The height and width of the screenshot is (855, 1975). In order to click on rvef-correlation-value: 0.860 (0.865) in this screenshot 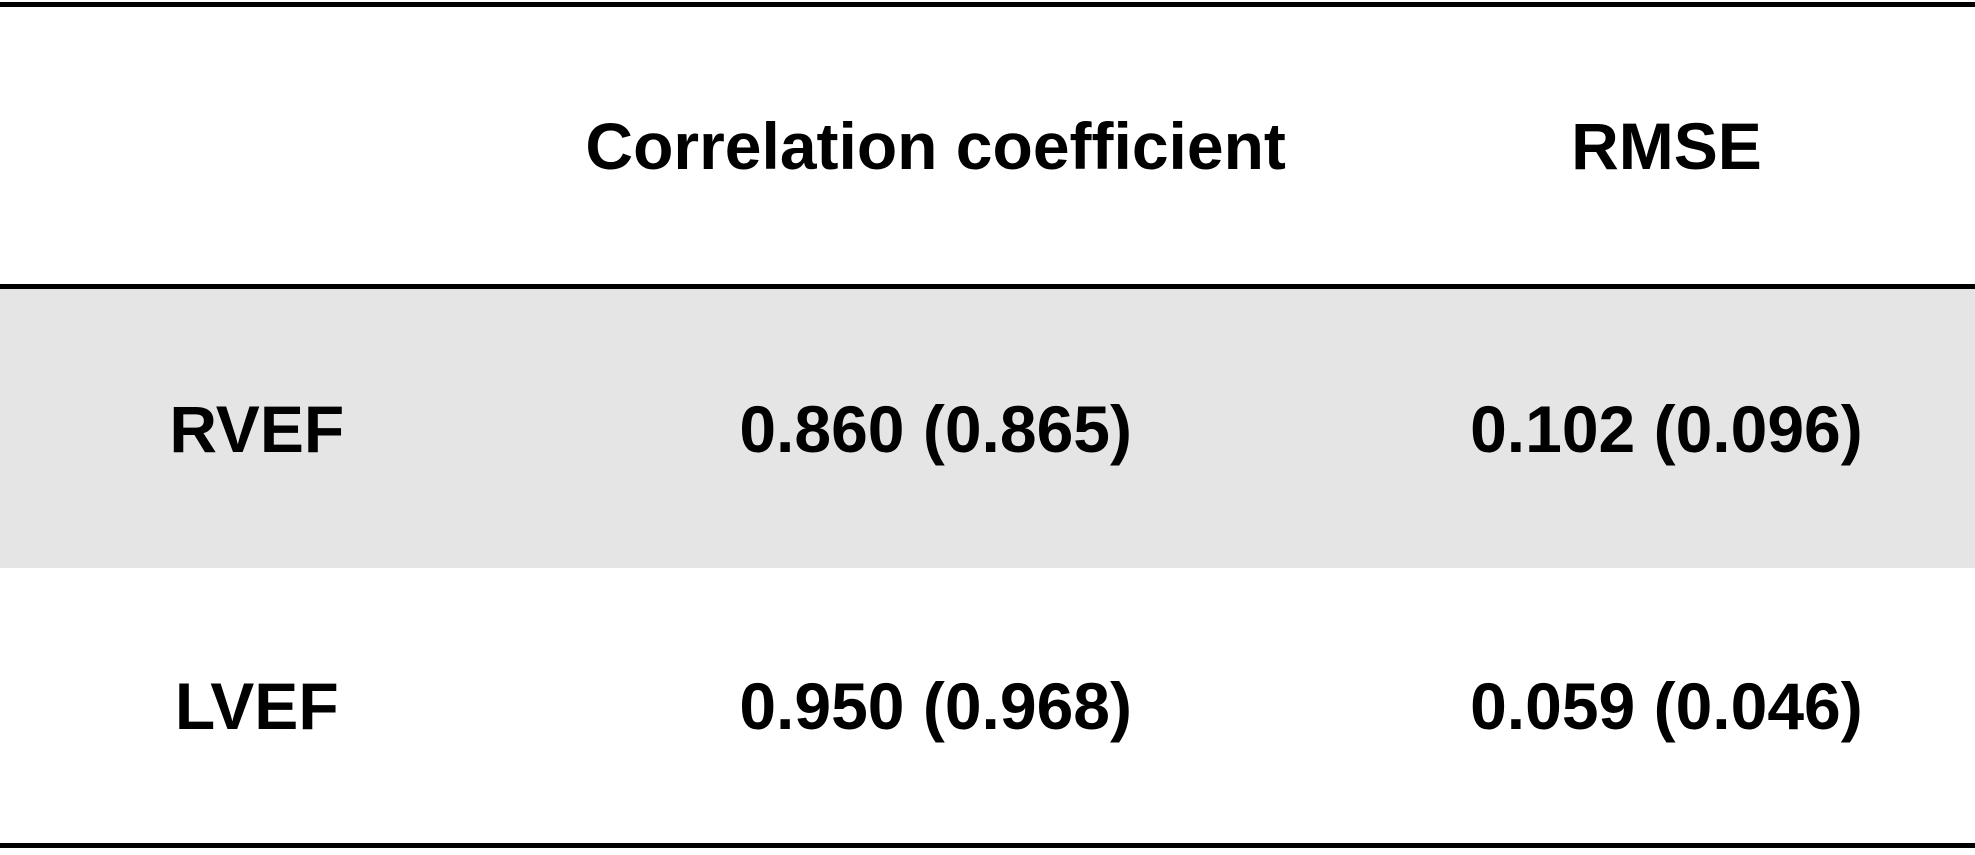, I will do `click(935, 428)`.